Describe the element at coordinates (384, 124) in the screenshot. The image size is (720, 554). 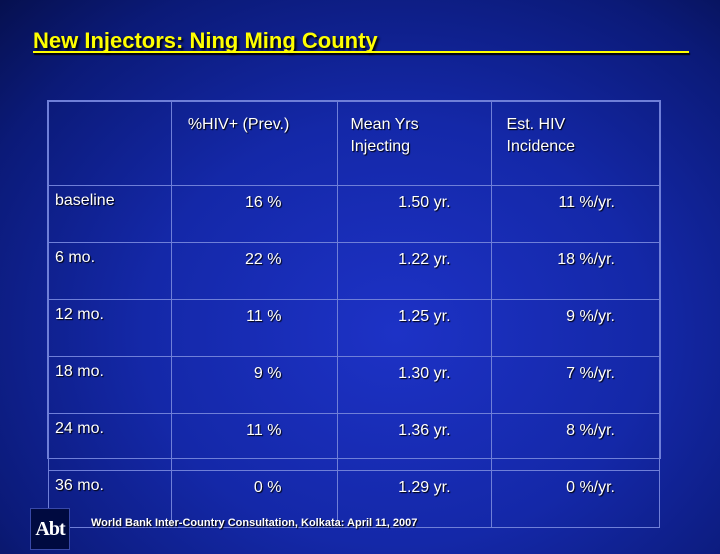
I see `header-mean-years-line1: Mean Yrs` at that location.